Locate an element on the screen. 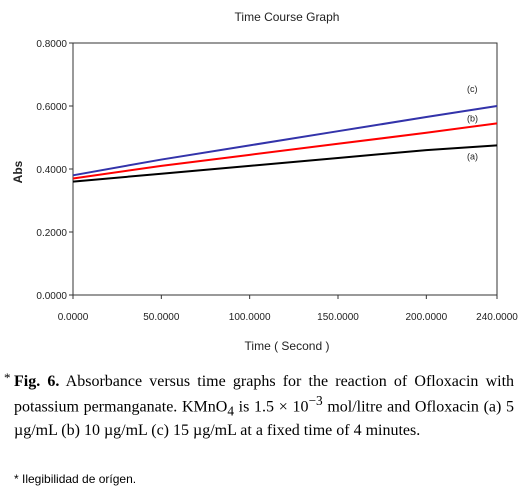  figure-label: Fig. 6. is located at coordinates (37, 381).